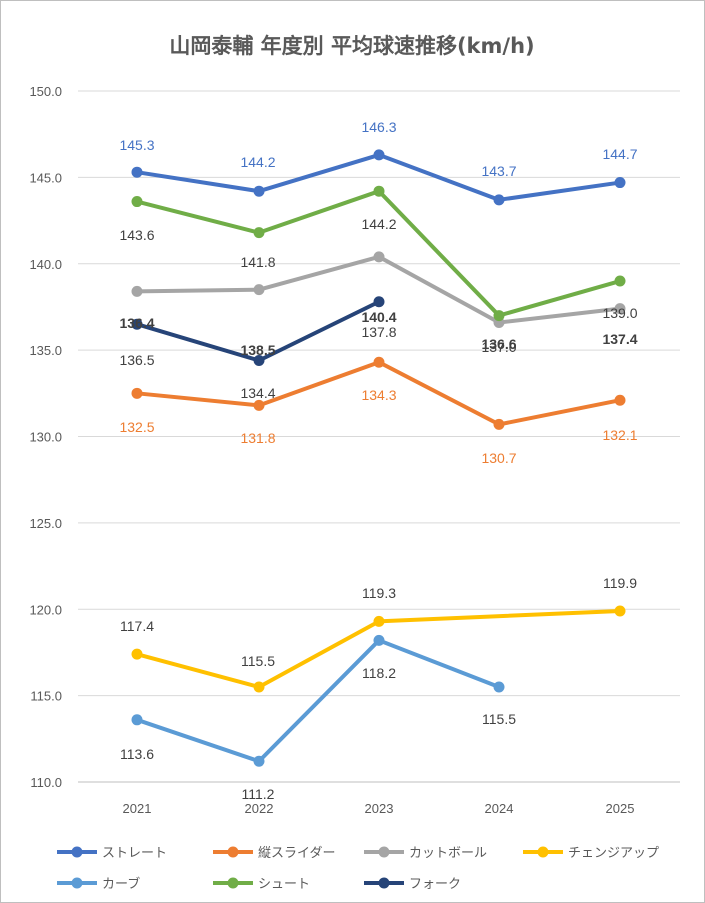 This screenshot has width=705, height=903. I want to click on legend-label: シュート, so click(284, 884).